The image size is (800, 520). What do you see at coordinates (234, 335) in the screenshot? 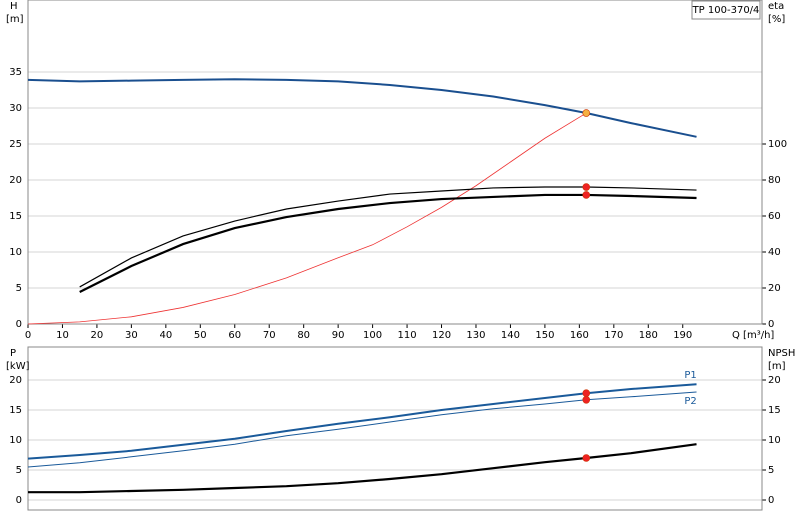
I see `x-tick-label: 60` at bounding box center [234, 335].